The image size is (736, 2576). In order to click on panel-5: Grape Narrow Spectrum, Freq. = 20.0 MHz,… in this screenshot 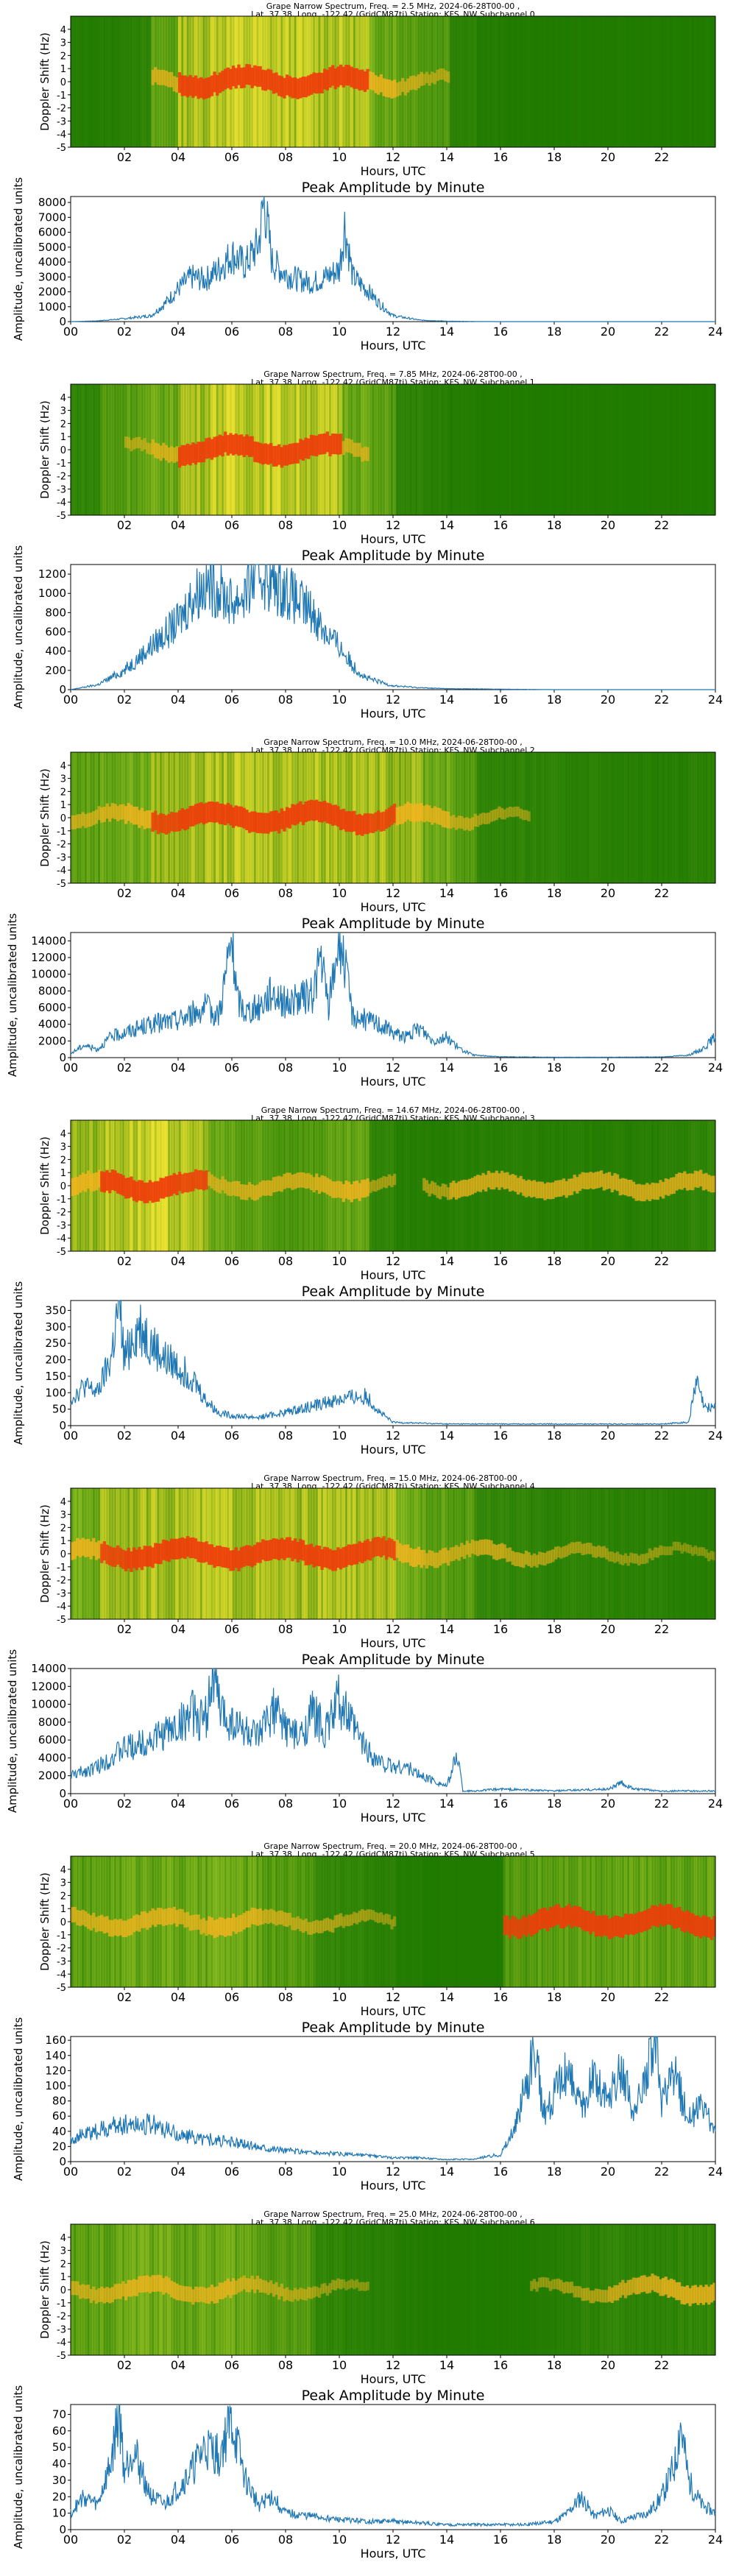, I will do `click(367, 2017)`.